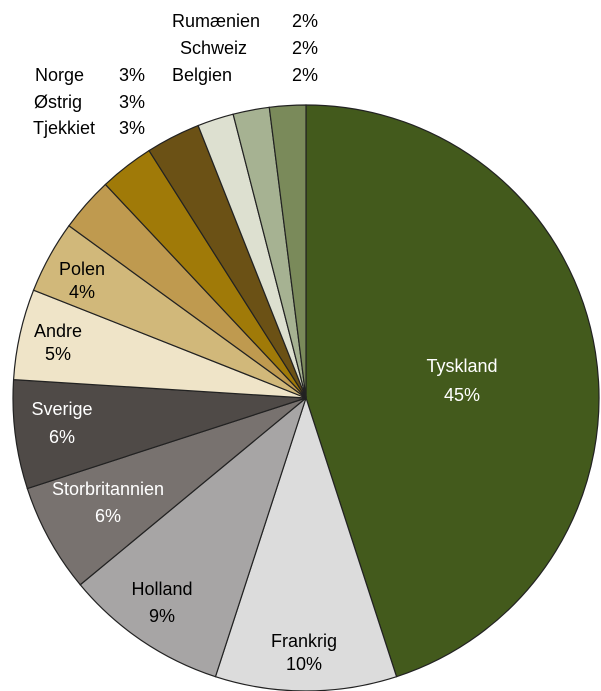 The width and height of the screenshot is (601, 691). Describe the element at coordinates (462, 395) in the screenshot. I see `slice-value-label: 45%` at that location.